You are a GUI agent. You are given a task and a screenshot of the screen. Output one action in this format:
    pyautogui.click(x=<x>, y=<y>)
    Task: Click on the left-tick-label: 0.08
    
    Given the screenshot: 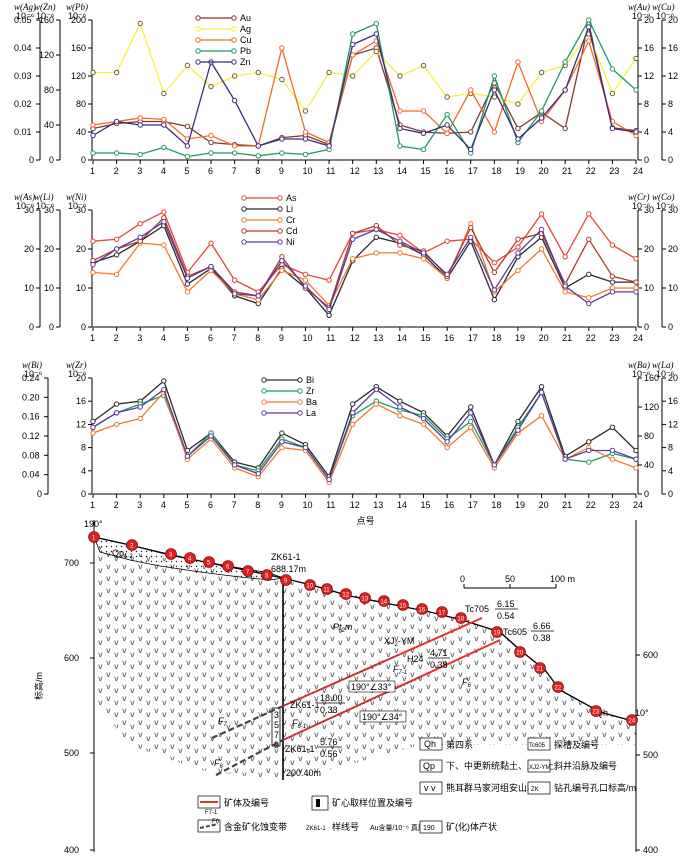 What is the action you would take?
    pyautogui.click(x=31, y=455)
    